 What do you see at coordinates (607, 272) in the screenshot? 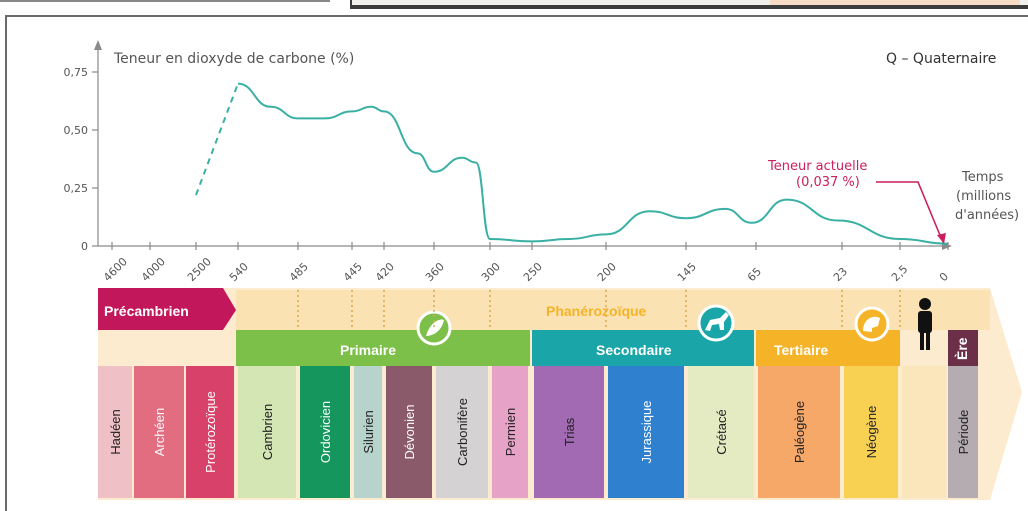
I see `x-tick-label: 200` at bounding box center [607, 272].